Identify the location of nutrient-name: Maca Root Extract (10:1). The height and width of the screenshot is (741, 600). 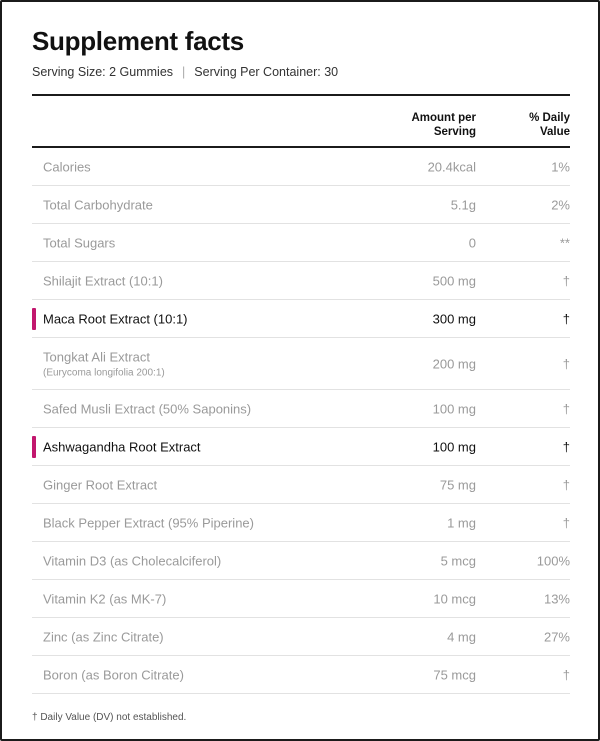
(115, 318).